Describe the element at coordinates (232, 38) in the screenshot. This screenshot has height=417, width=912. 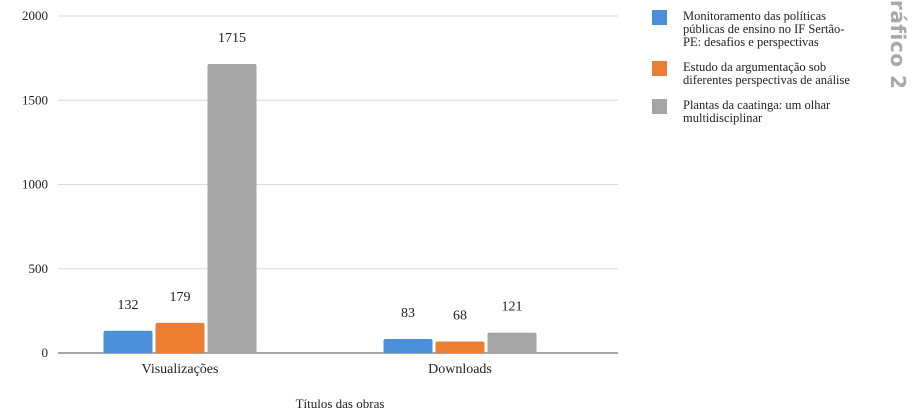
I see `data-label: 1715` at that location.